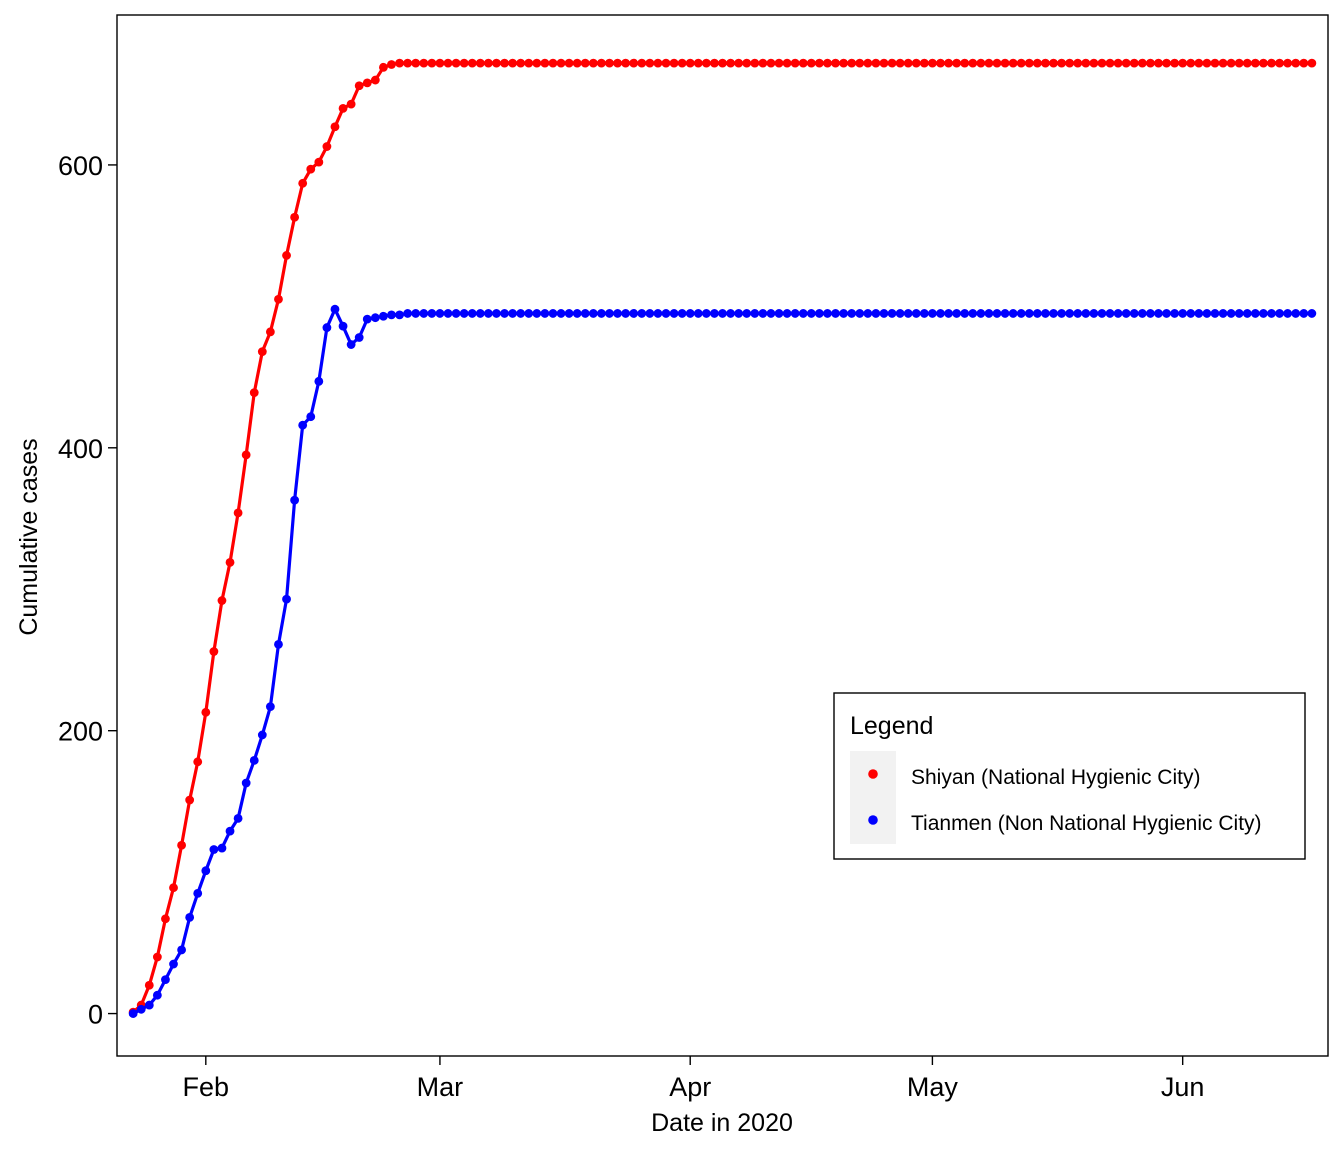 The image size is (1344, 1152). Describe the element at coordinates (440, 1087) in the screenshot. I see `x-tick-label-mar: Mar` at that location.